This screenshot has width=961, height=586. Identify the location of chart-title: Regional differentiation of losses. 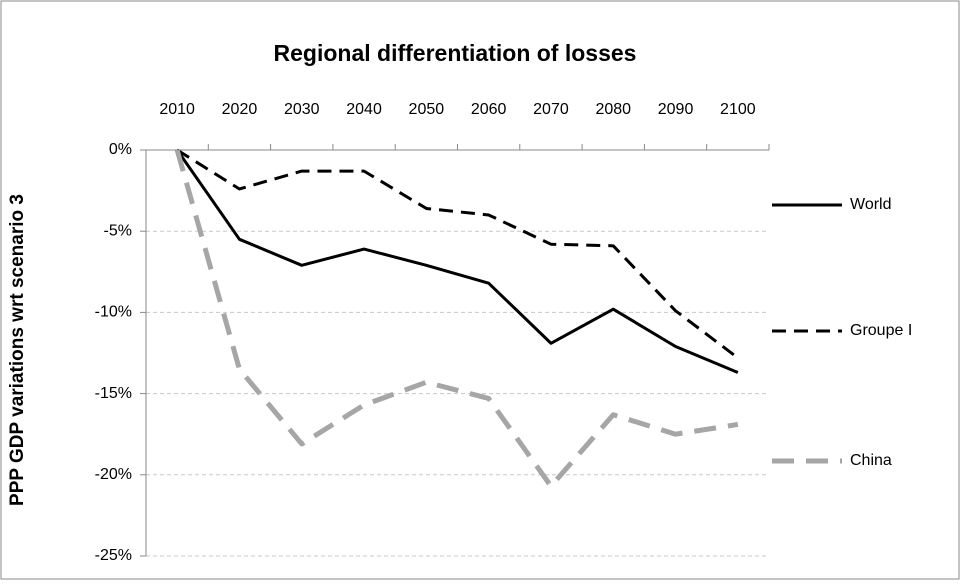
(455, 53).